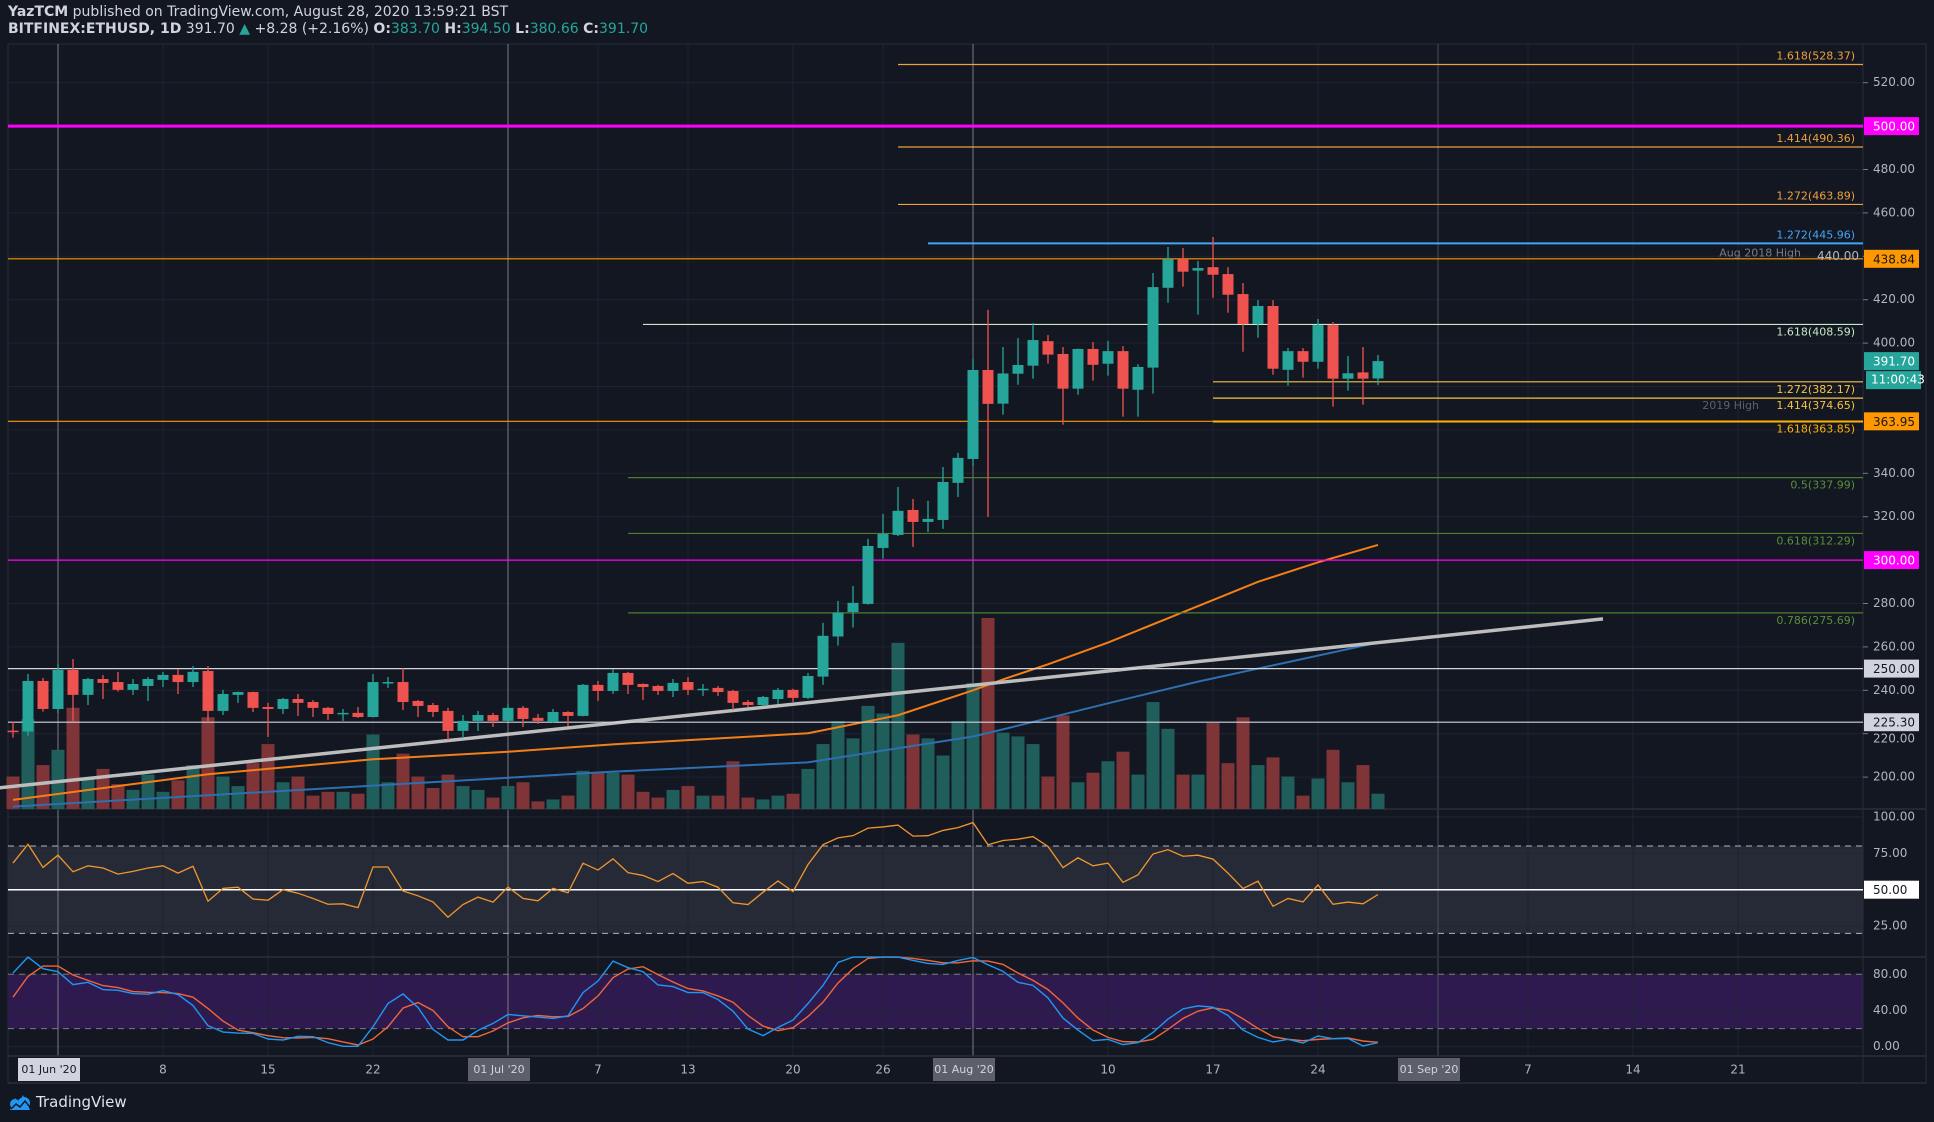 This screenshot has height=1122, width=1934. Describe the element at coordinates (883, 761) in the screenshot. I see `volume-bar` at that location.